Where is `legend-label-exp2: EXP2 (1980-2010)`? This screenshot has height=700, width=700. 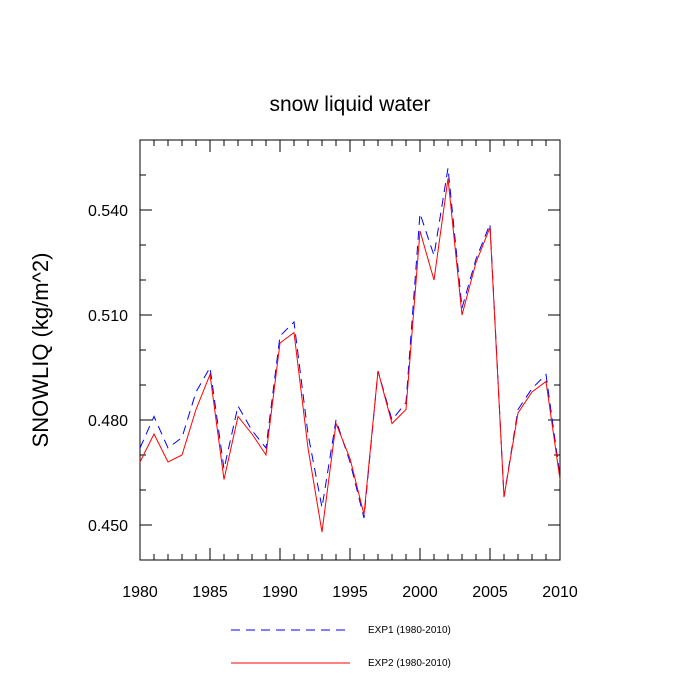 legend-label-exp2: EXP2 (1980-2010) is located at coordinates (409, 663).